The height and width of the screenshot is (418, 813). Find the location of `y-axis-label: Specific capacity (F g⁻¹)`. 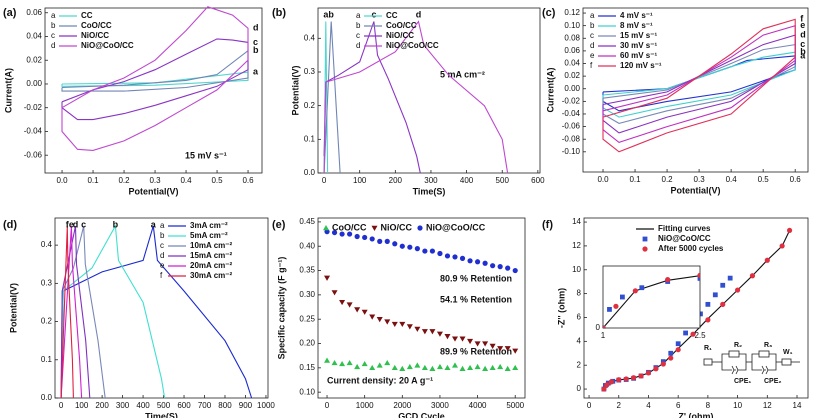

y-axis-label: Specific capacity (F g⁻¹) is located at coordinates (281, 308).